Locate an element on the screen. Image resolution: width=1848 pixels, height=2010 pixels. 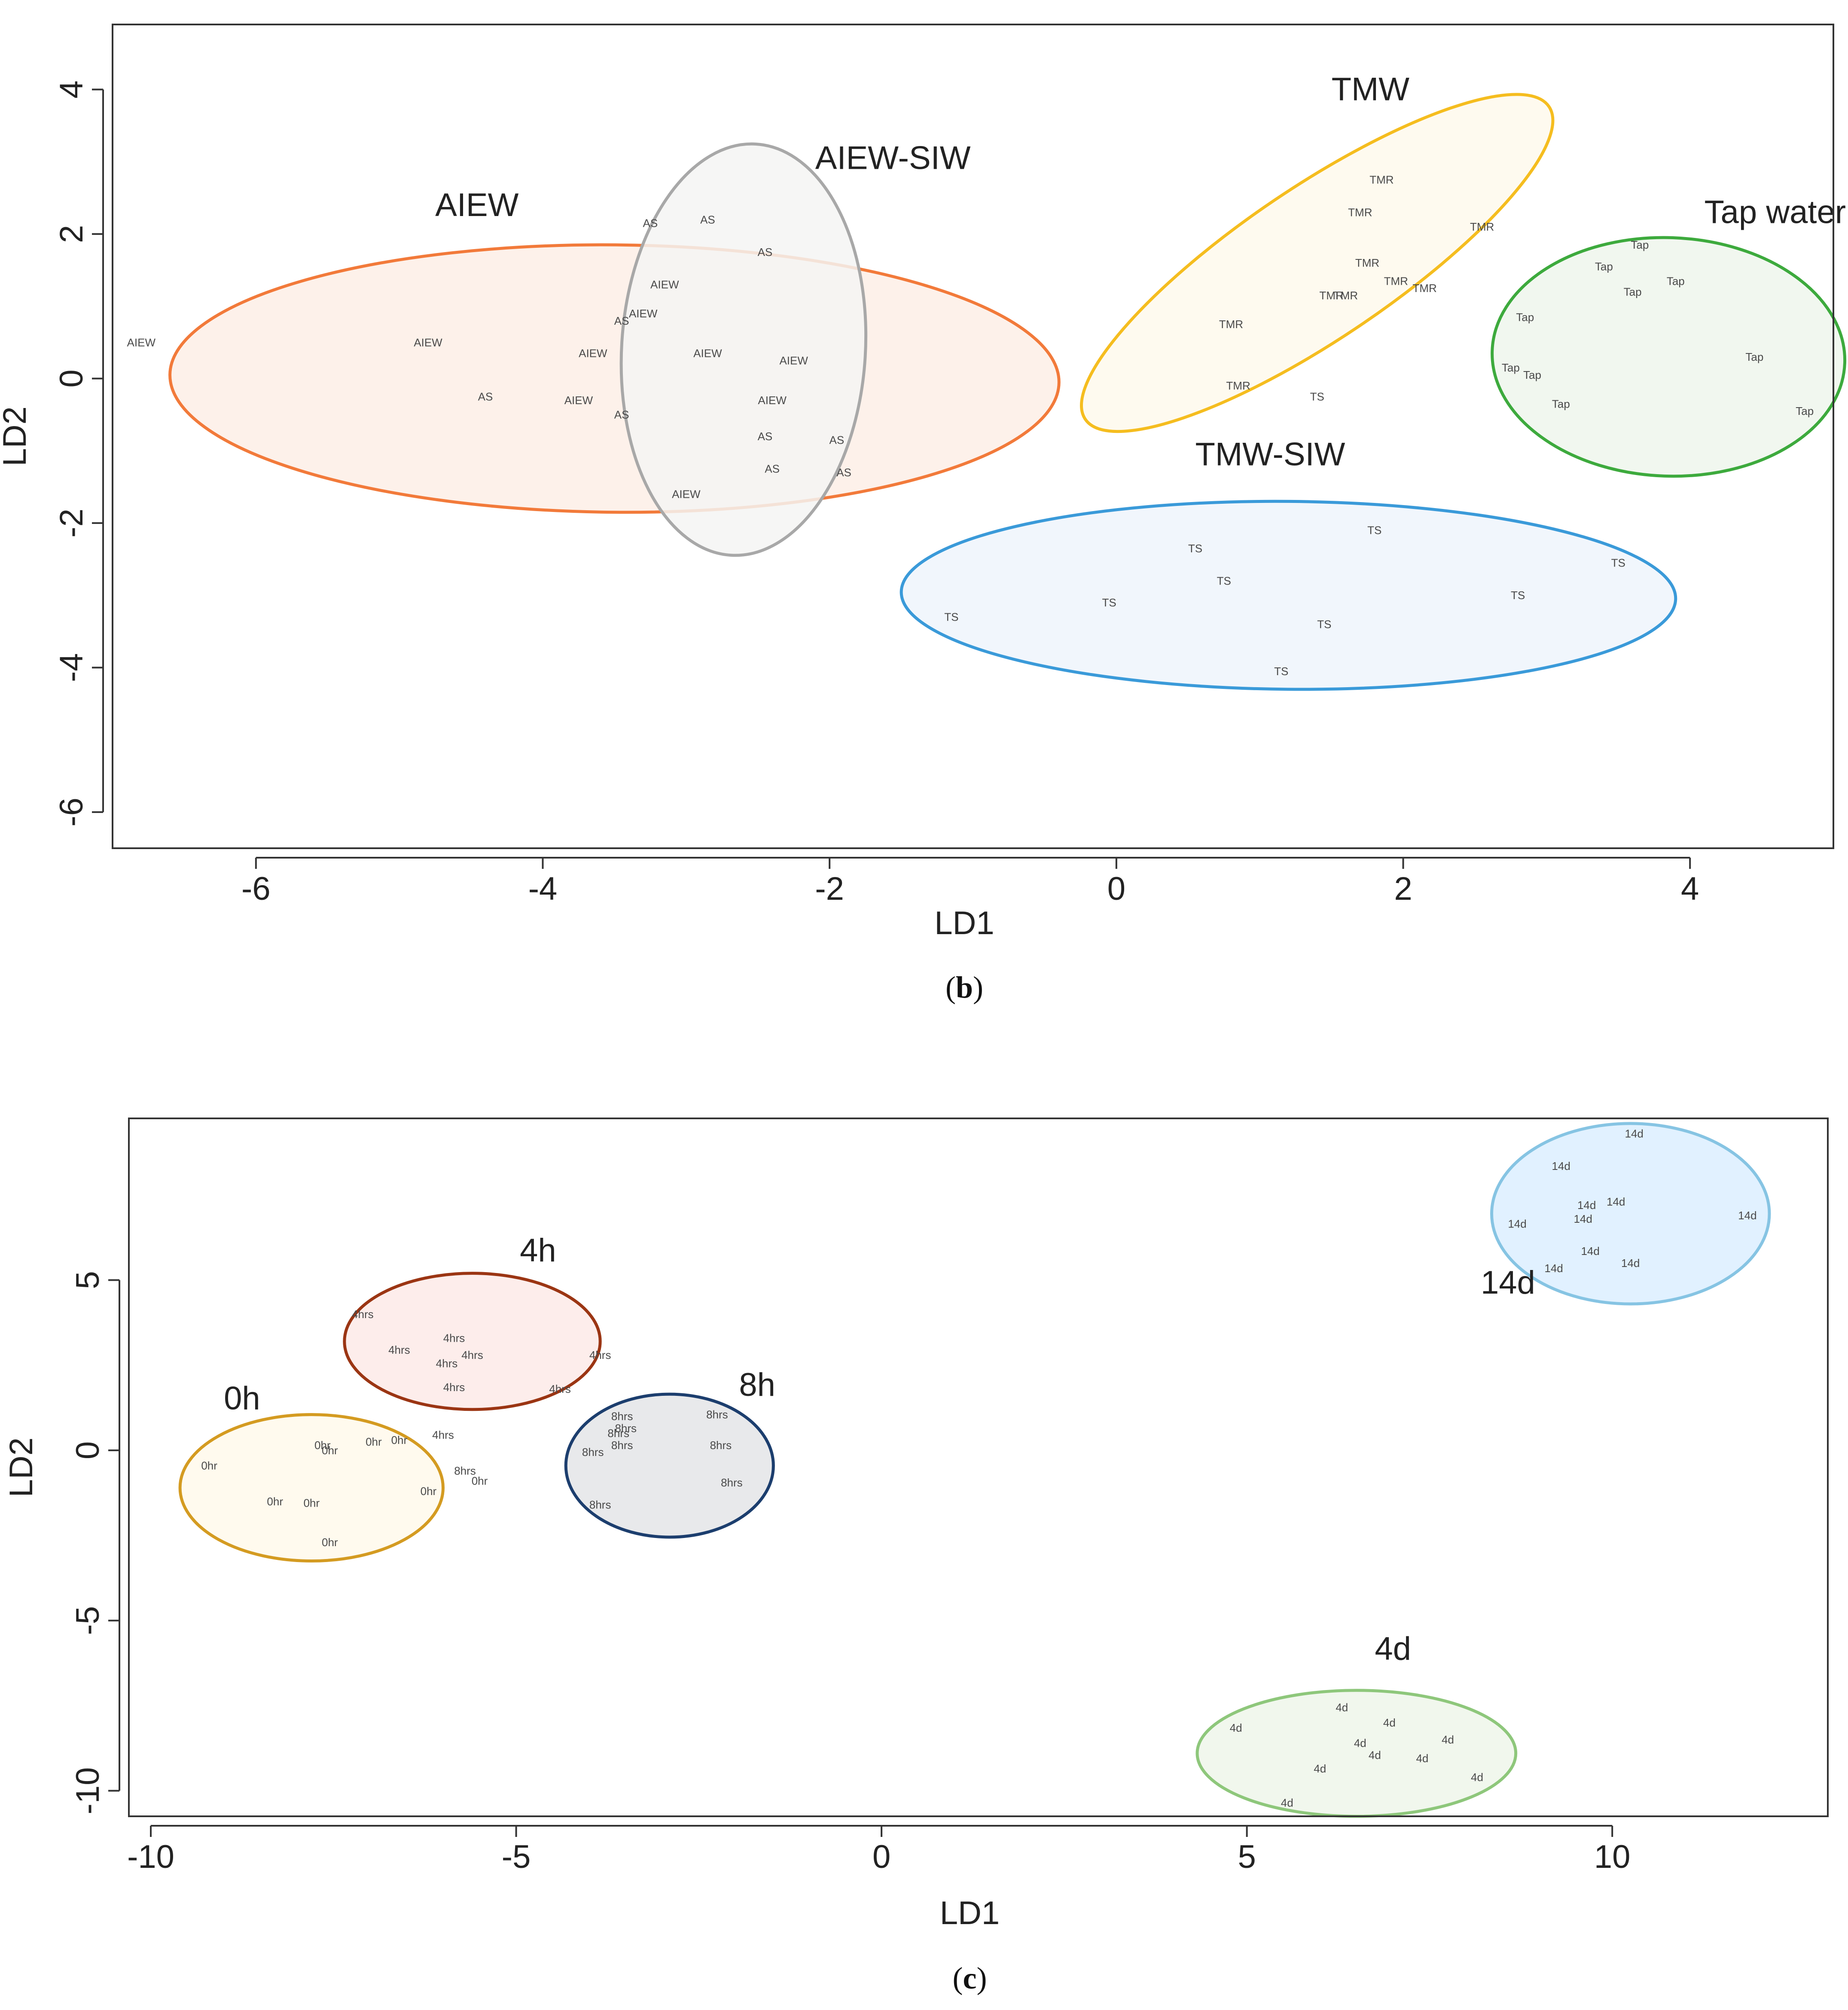
panel-b-x-axis-title: LD1 is located at coordinates (964, 923).